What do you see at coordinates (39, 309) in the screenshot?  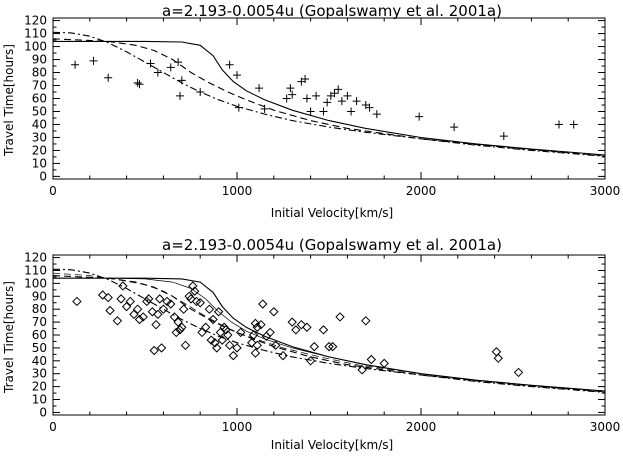 I see `y-tick-label: 80` at bounding box center [39, 309].